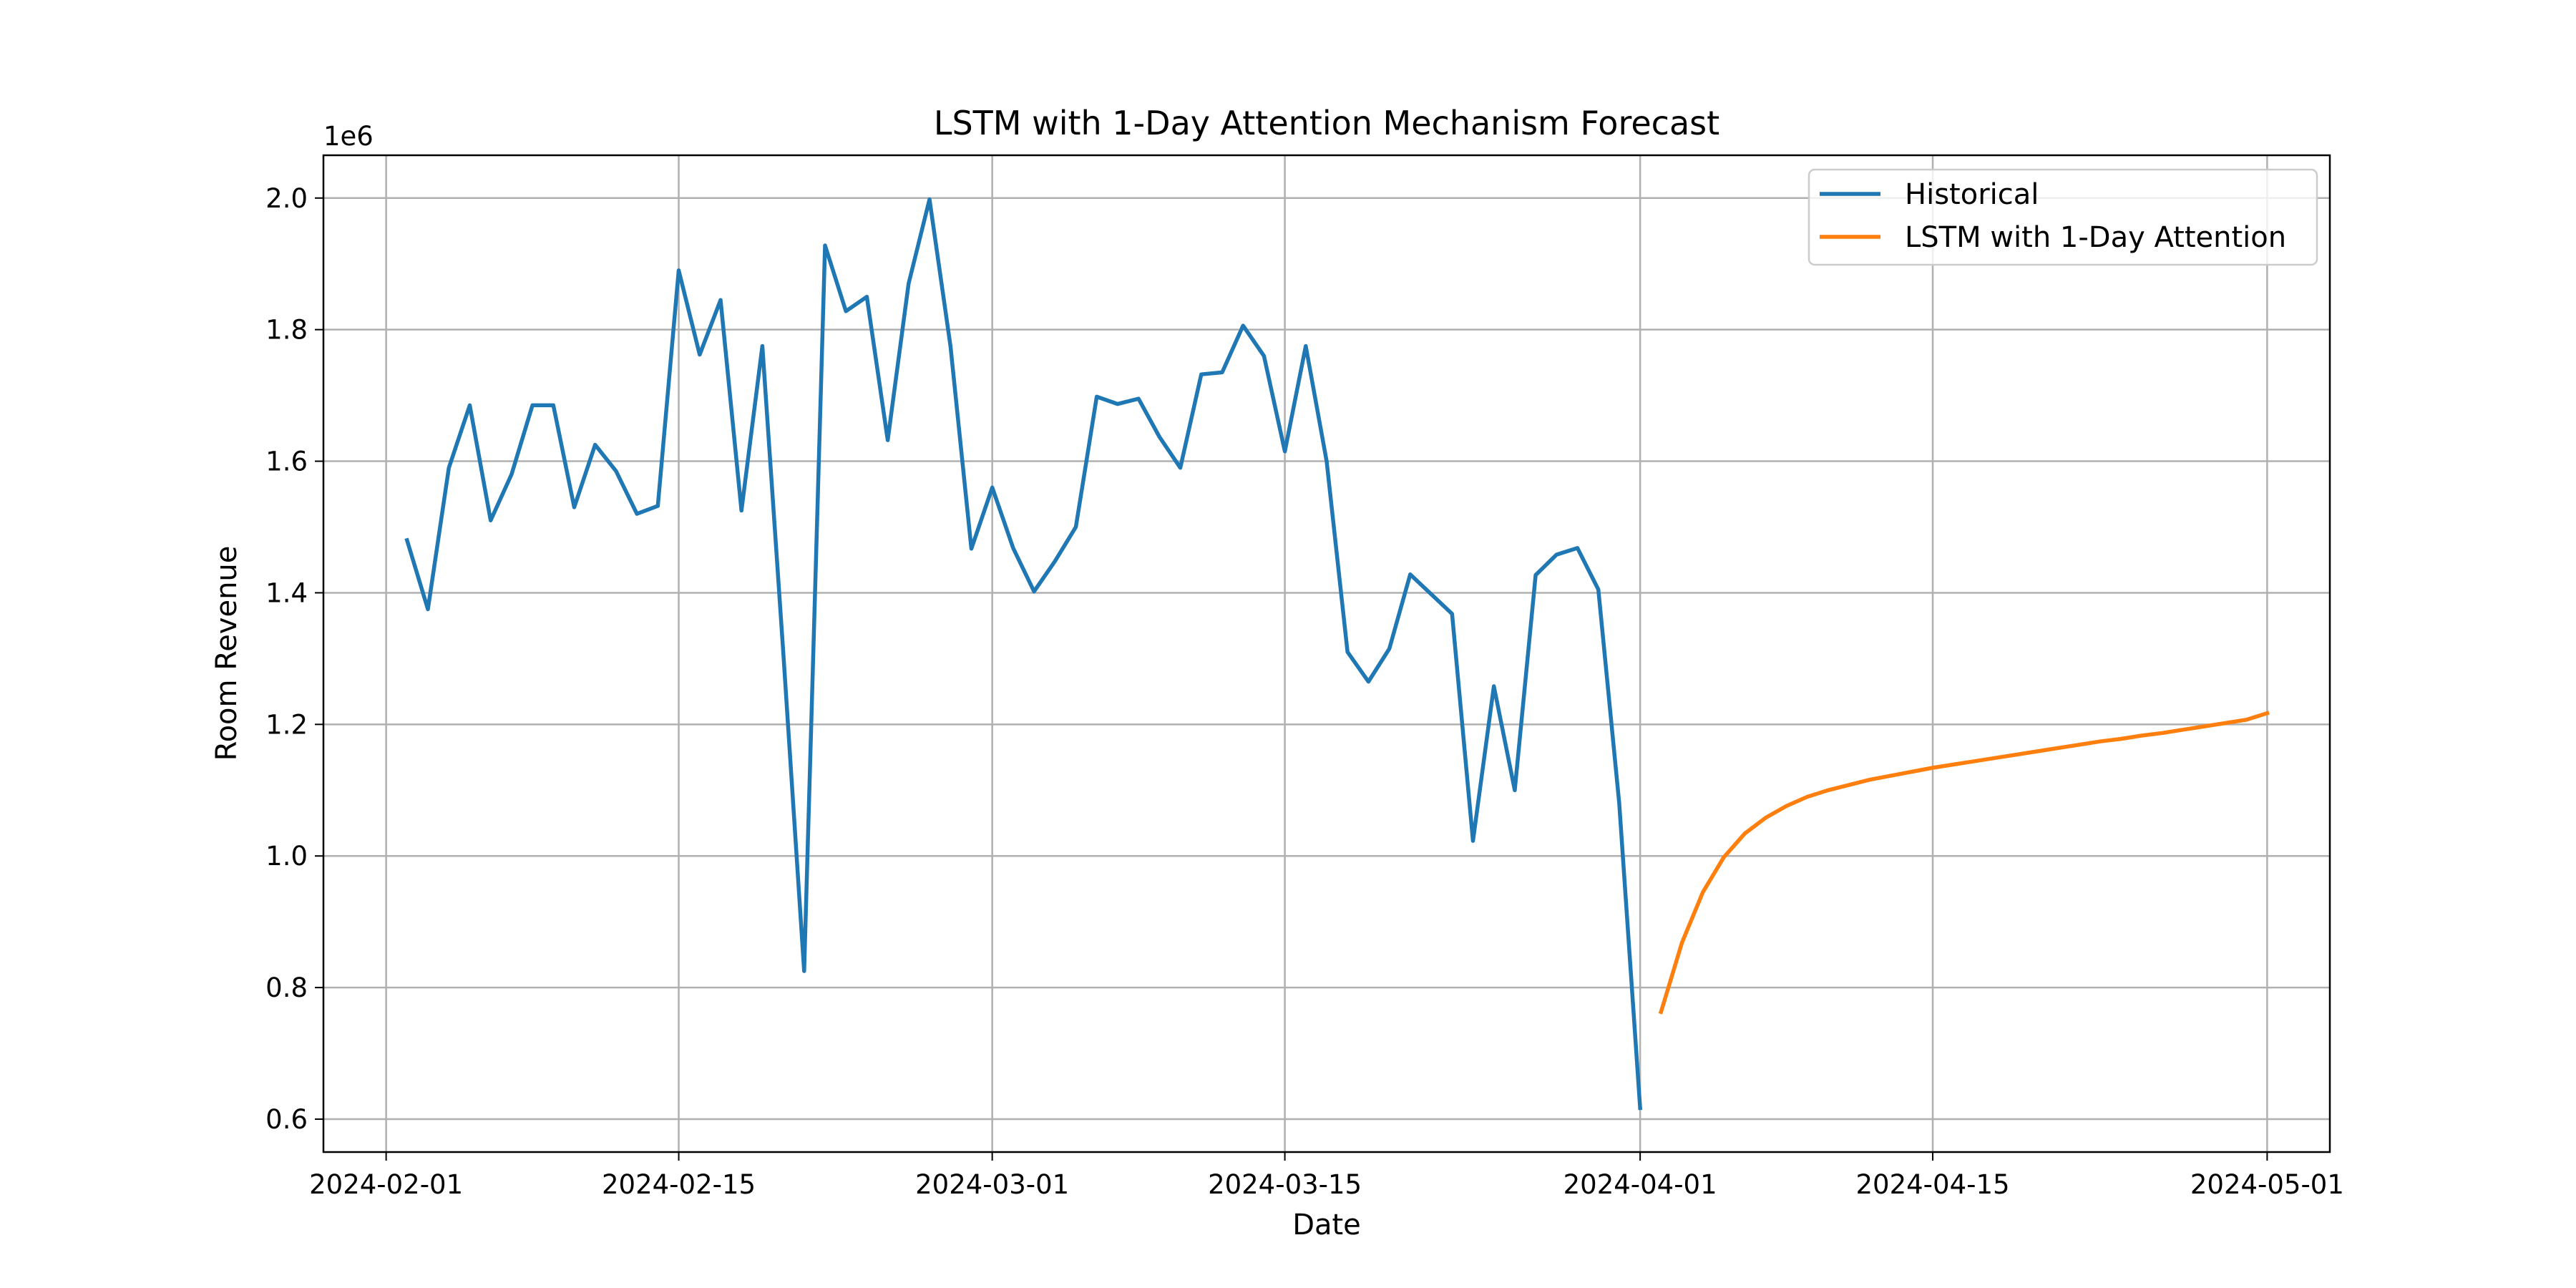 This screenshot has height=1288, width=2576. Describe the element at coordinates (1326, 1225) in the screenshot. I see `x-axis-label: Date` at that location.